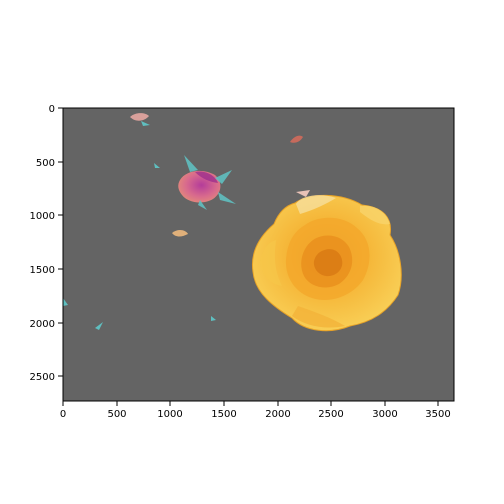 This screenshot has width=504, height=504. Describe the element at coordinates (223, 414) in the screenshot. I see `x-tick-label: 1500` at that location.